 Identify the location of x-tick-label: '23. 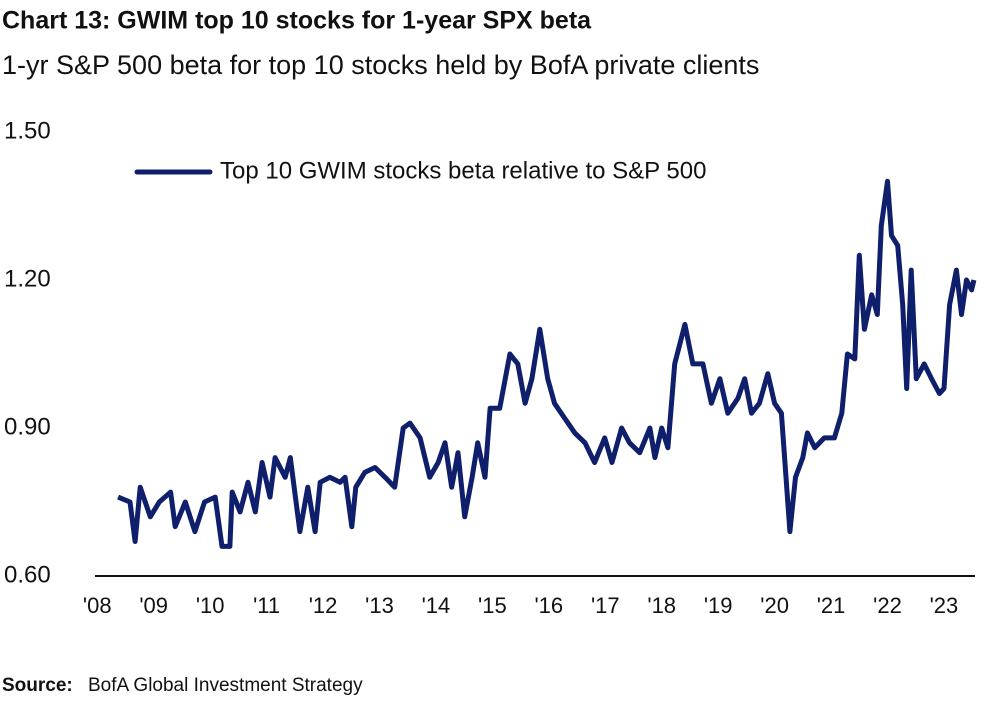
(944, 605).